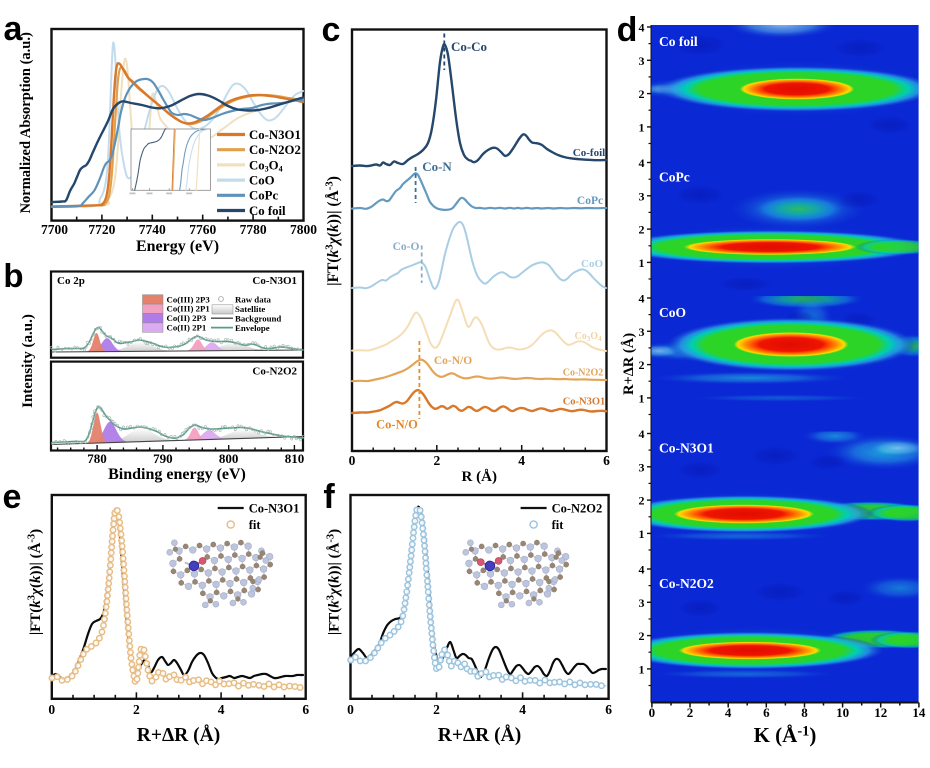  Describe the element at coordinates (253, 229) in the screenshot. I see `svg-text: 7780` at that location.